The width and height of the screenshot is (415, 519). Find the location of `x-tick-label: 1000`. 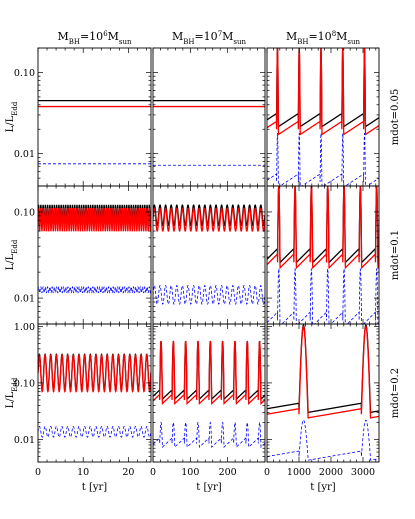

x-tick-label: 1000 is located at coordinates (299, 472).